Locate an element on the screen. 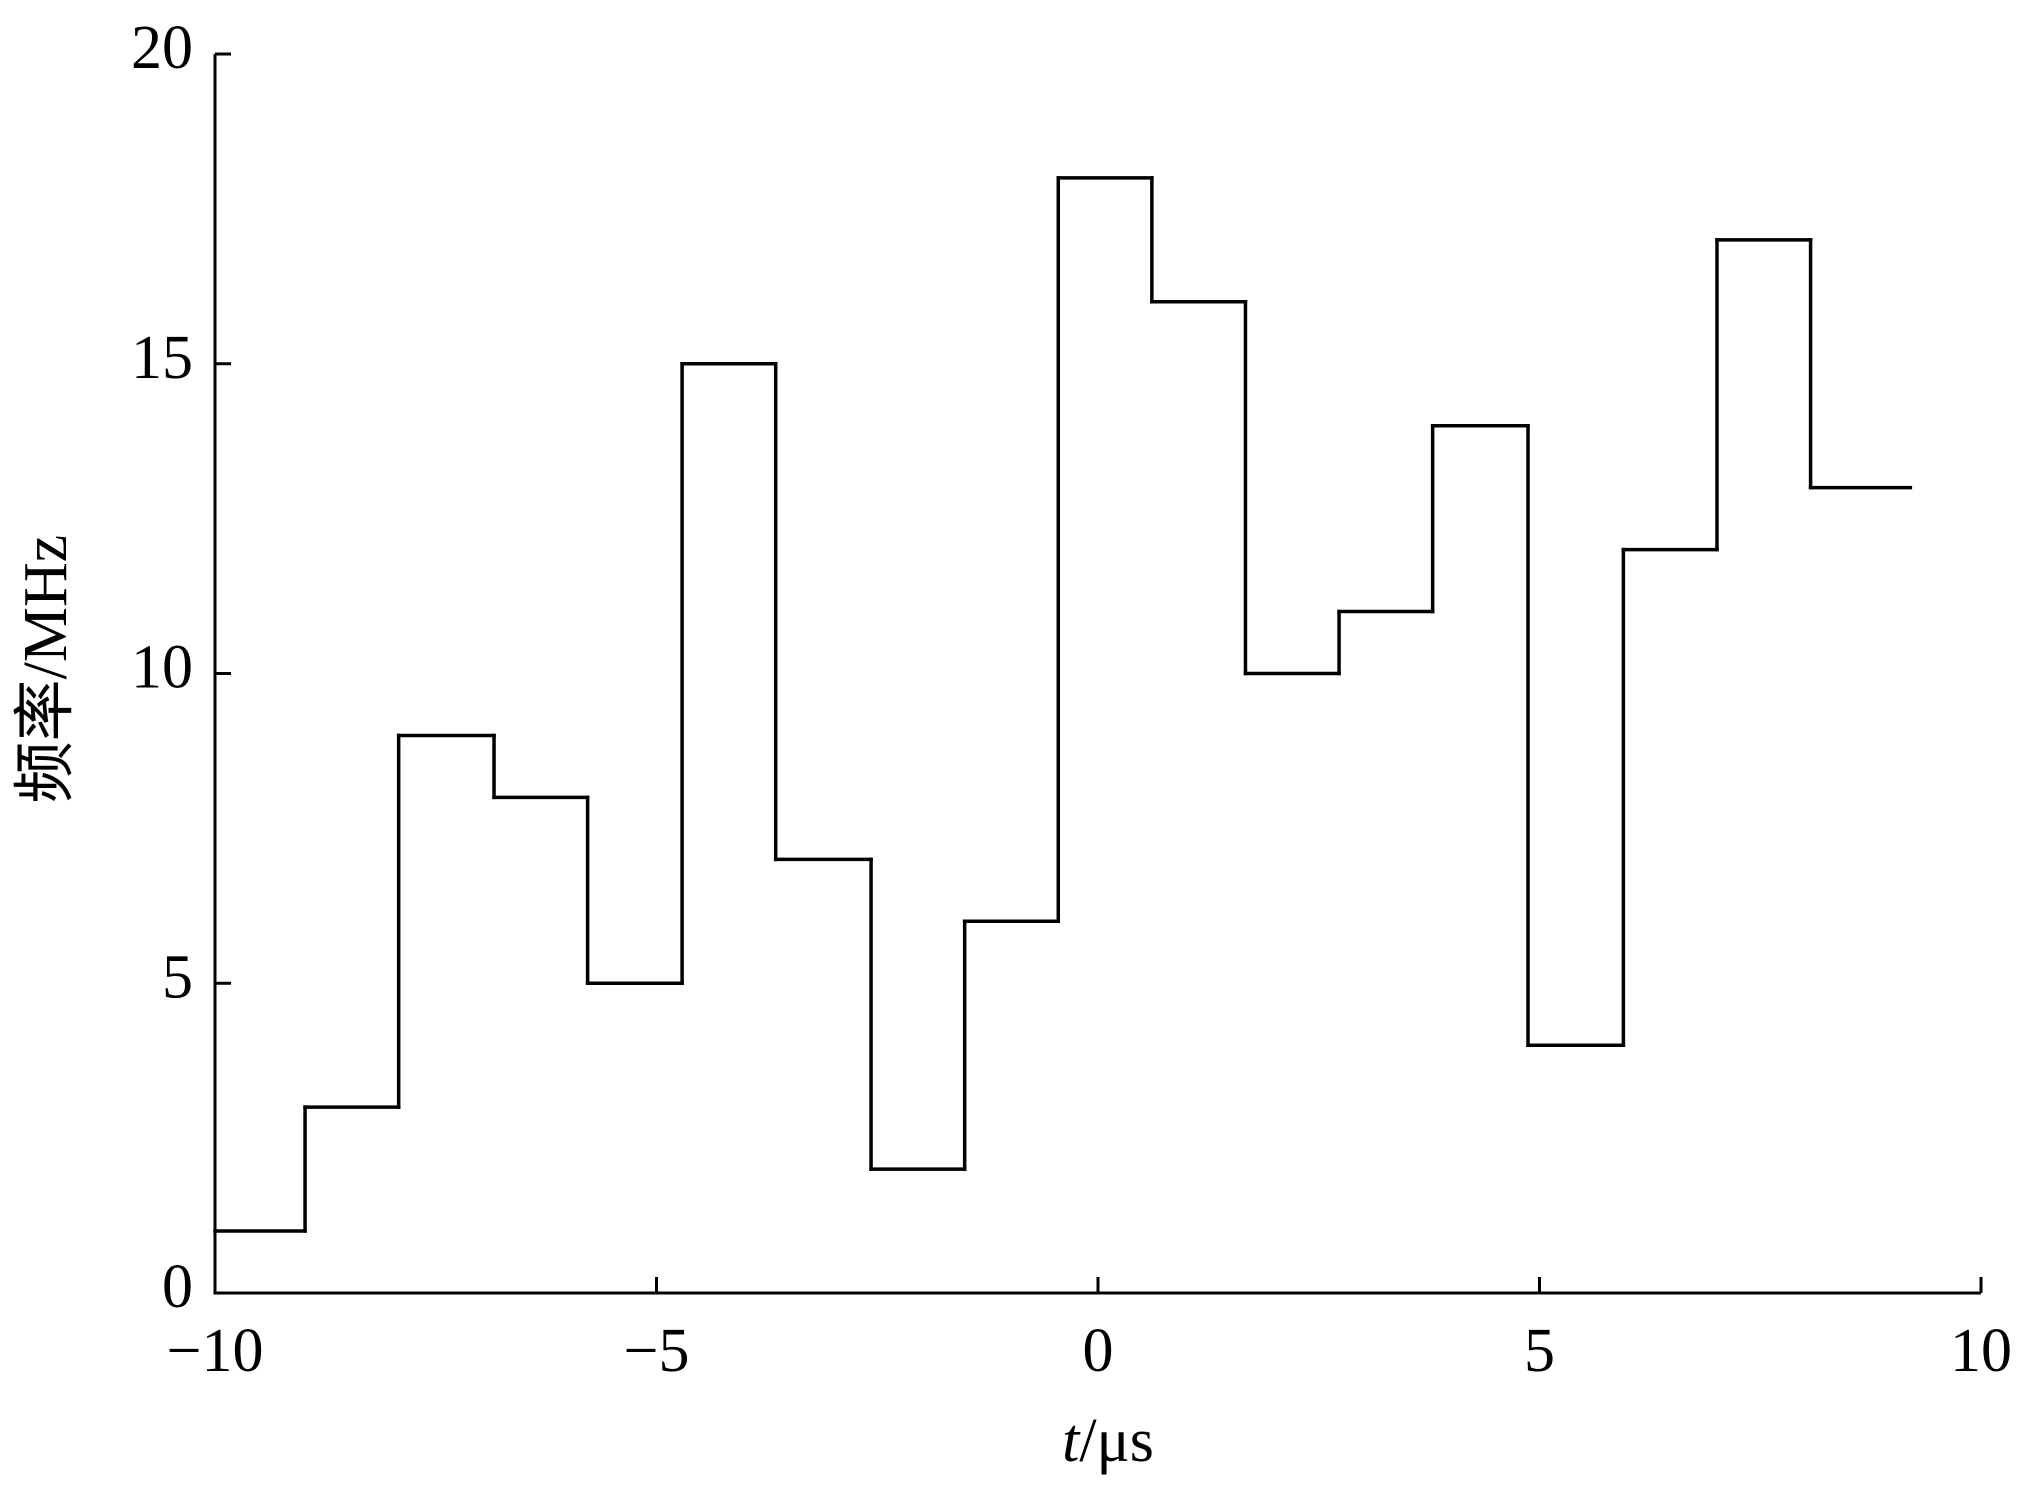 This screenshot has height=1492, width=2017. y-tick-label: 5 is located at coordinates (177, 977).